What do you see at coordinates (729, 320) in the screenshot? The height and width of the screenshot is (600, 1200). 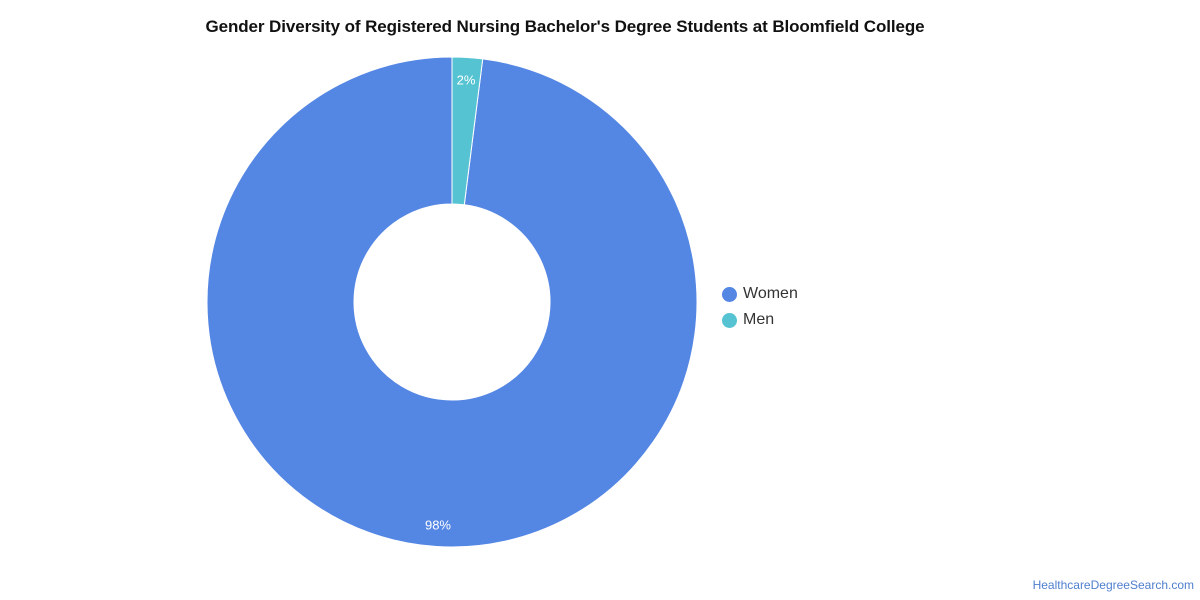 I see `legend-swatch-men` at bounding box center [729, 320].